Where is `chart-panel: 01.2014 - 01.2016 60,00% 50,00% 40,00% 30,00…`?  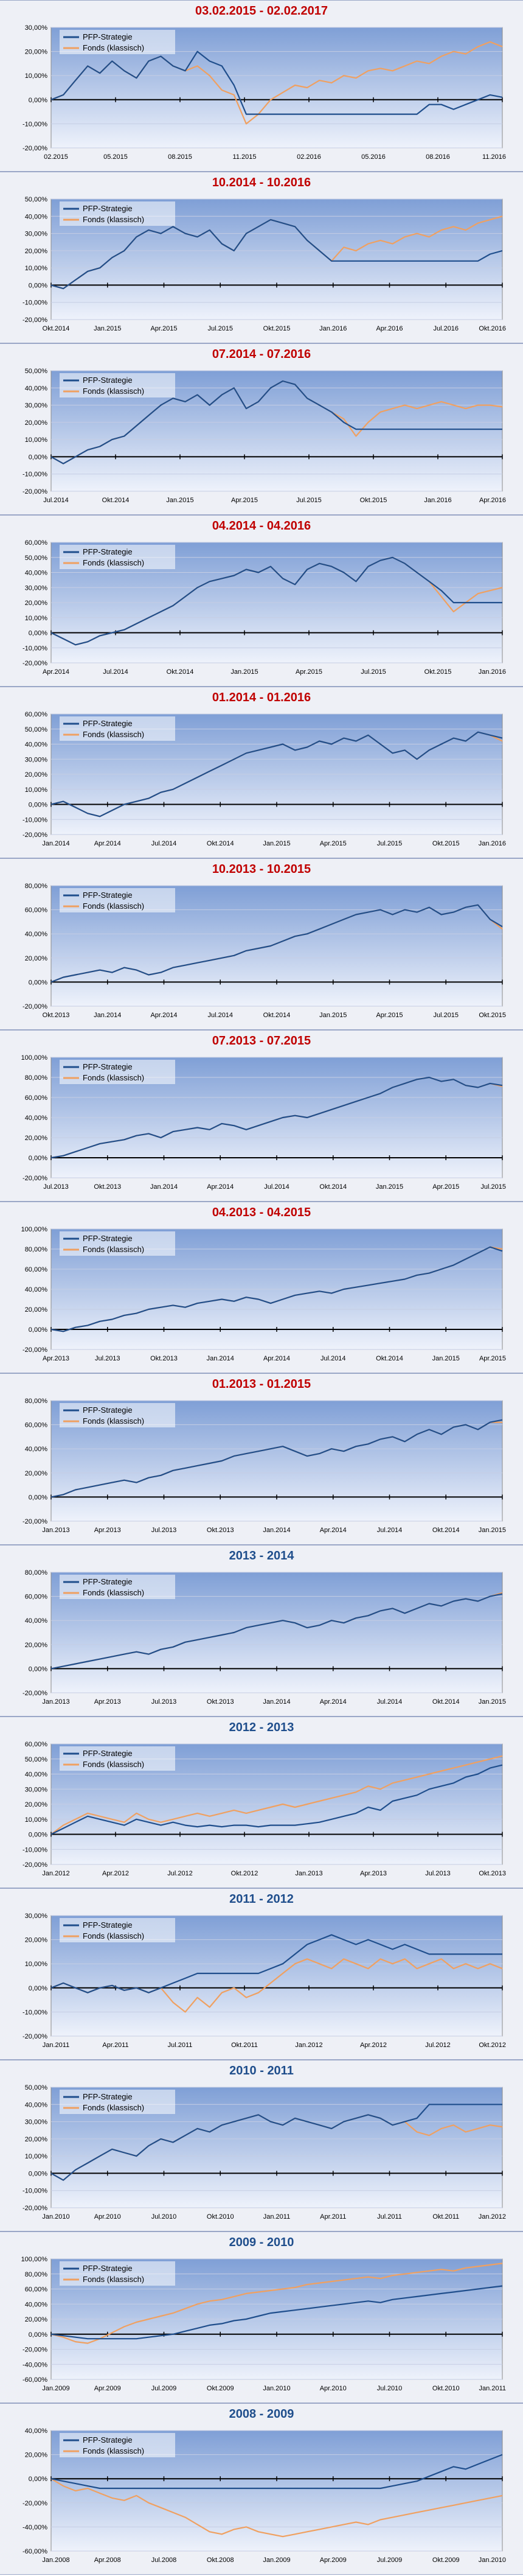 chart-panel: 01.2014 - 01.2016 60,00% 50,00% 40,00% 30,00… is located at coordinates (261, 773).